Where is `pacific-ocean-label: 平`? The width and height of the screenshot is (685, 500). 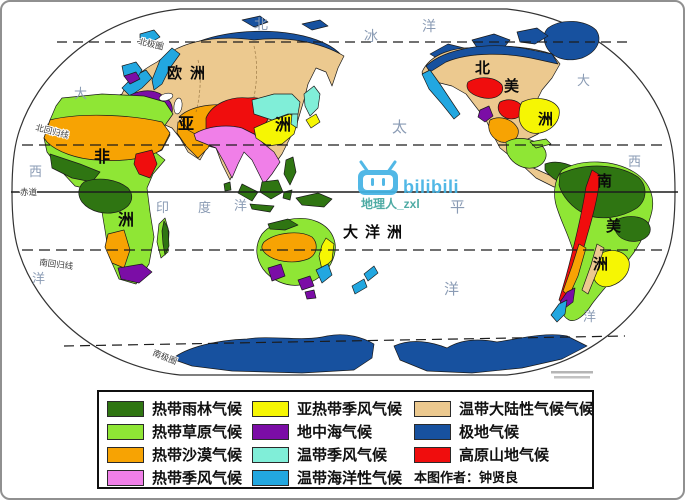
pacific-ocean-label: 平 is located at coordinates (457, 208).